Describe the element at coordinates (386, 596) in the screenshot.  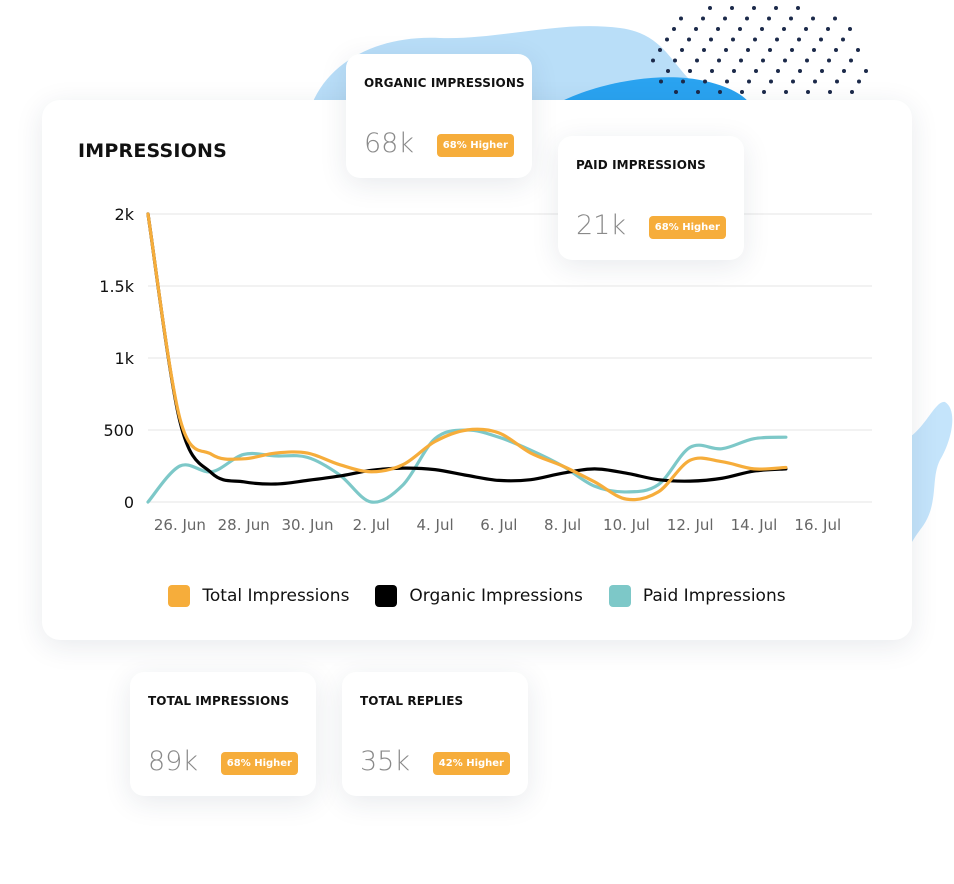
I see `legend-swatch-organic` at that location.